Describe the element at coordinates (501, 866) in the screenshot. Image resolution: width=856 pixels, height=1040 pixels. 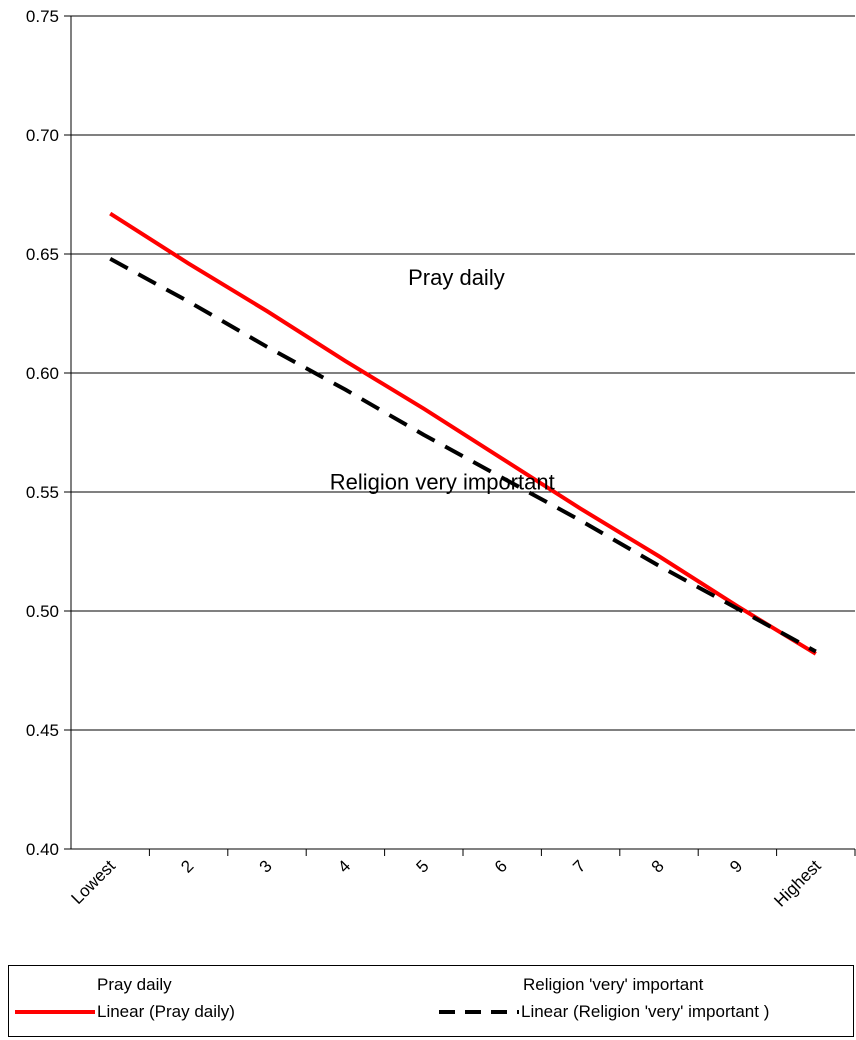
I see `x-tick-label: 6` at that location.